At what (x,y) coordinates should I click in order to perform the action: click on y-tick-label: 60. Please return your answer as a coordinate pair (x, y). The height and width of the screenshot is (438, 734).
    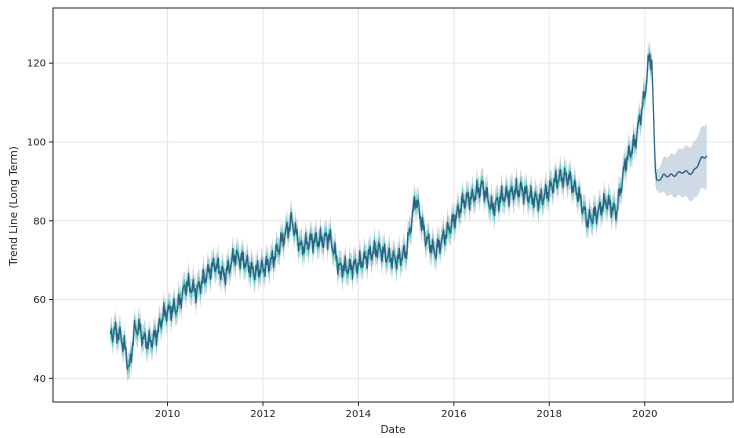
    Looking at the image, I should click on (39, 300).